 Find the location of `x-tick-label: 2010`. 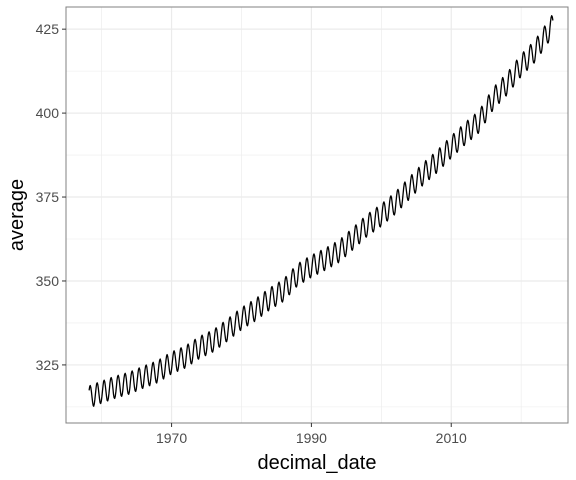

x-tick-label: 2010 is located at coordinates (451, 438).